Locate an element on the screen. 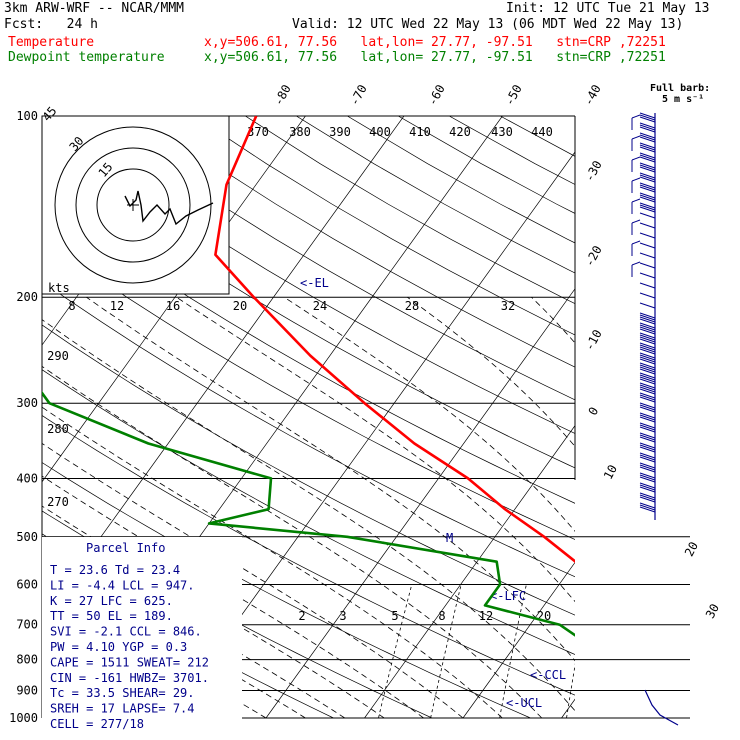  isotherm-label: -30 is located at coordinates (593, 171).